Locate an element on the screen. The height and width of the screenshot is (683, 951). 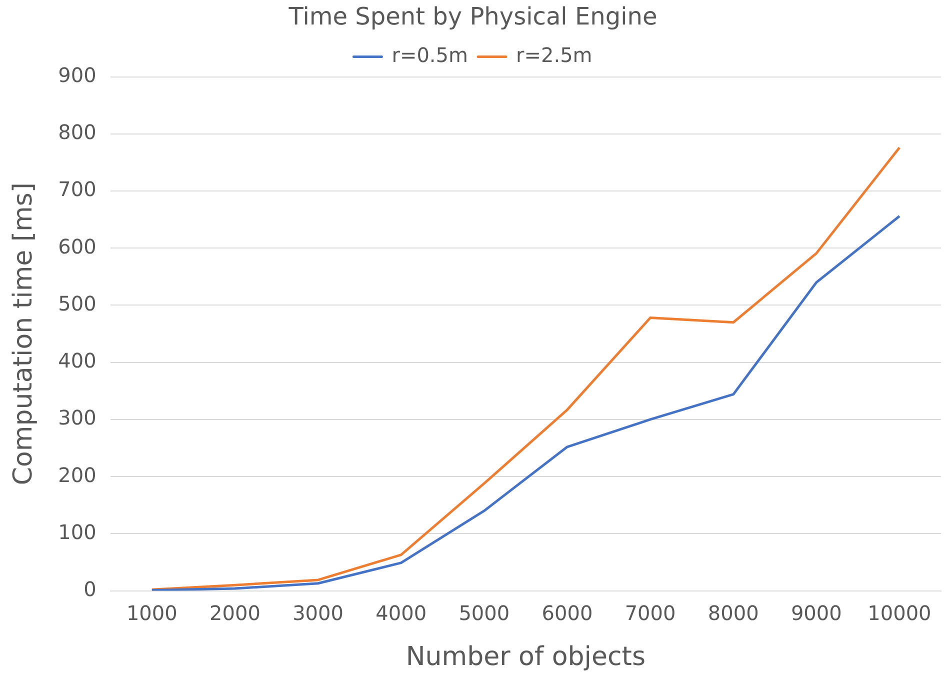
y-tick-label: 900 is located at coordinates (77, 75).